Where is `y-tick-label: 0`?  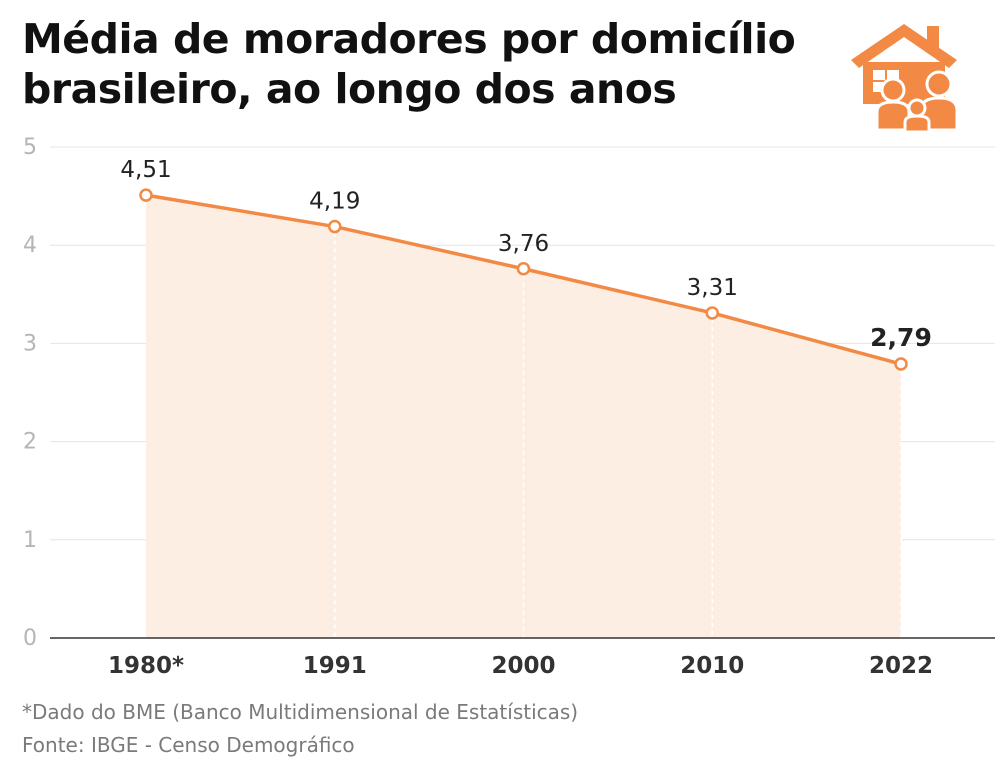
y-tick-label: 0 is located at coordinates (30, 638).